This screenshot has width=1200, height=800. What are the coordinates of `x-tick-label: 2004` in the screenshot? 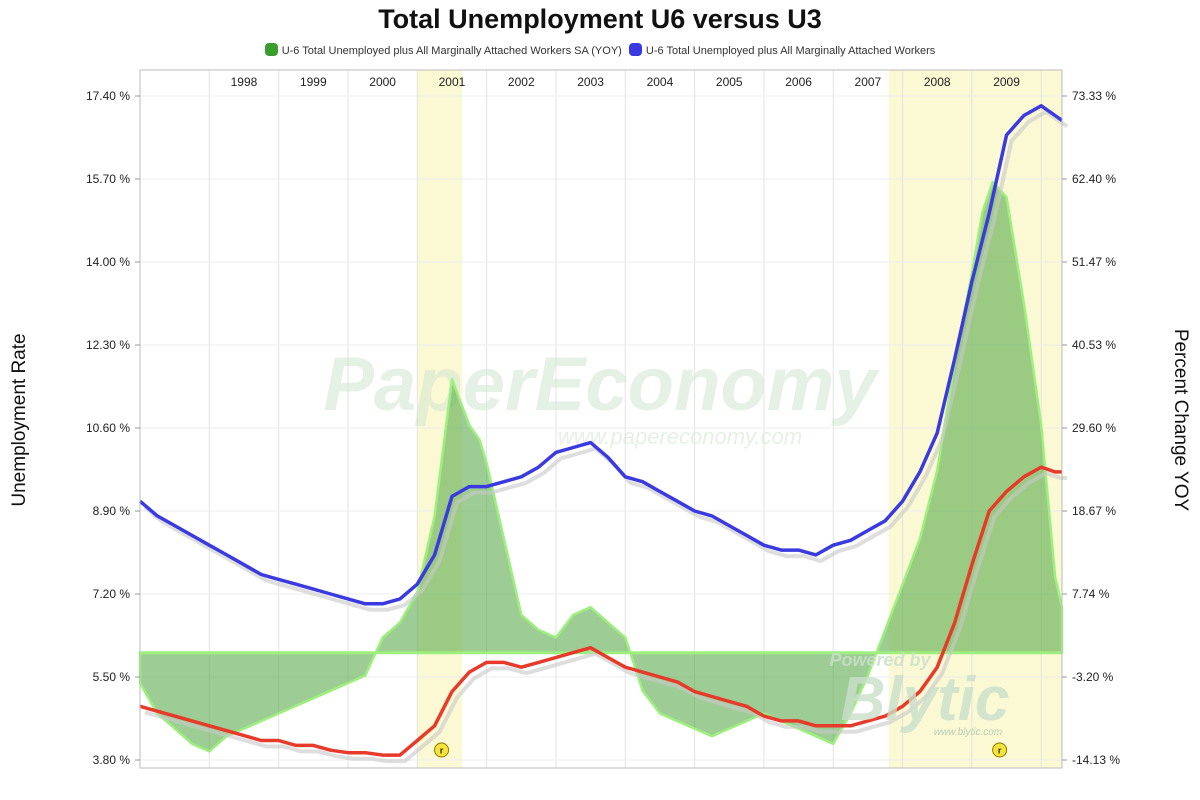 It's located at (660, 82).